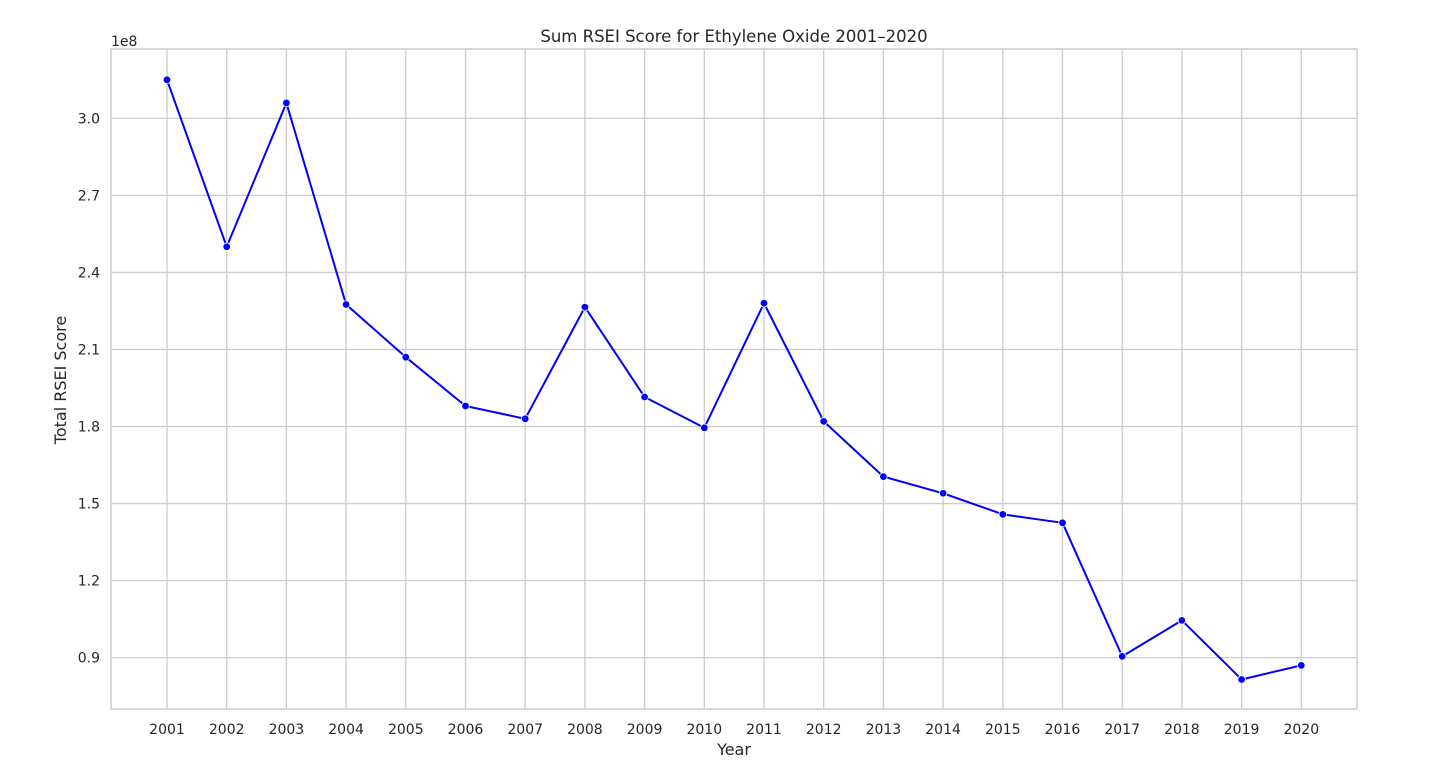  I want to click on x-tick-label: 2019, so click(1242, 730).